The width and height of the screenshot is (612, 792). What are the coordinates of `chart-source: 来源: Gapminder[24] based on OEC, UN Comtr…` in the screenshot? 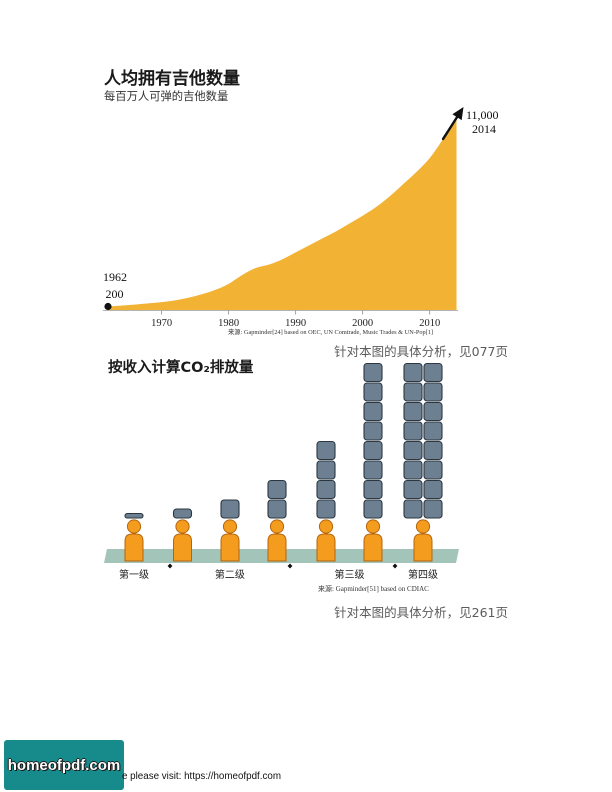 It's located at (330, 331).